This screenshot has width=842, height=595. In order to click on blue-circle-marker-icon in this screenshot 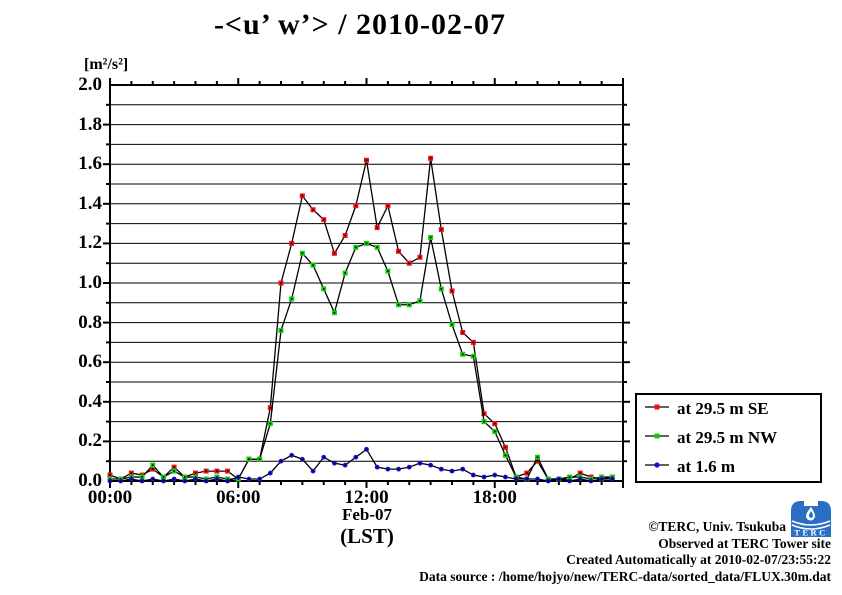, I will do `click(657, 467)`.